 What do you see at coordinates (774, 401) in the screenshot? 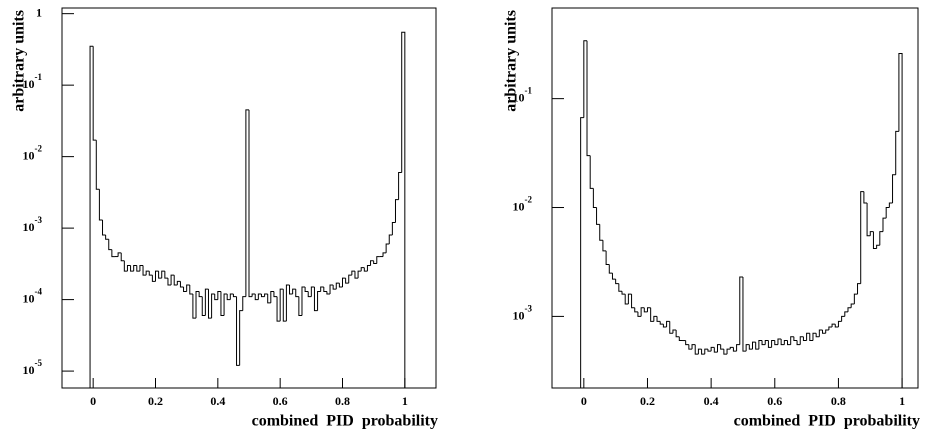
I see `x-tick-label: 0.6` at bounding box center [774, 401].